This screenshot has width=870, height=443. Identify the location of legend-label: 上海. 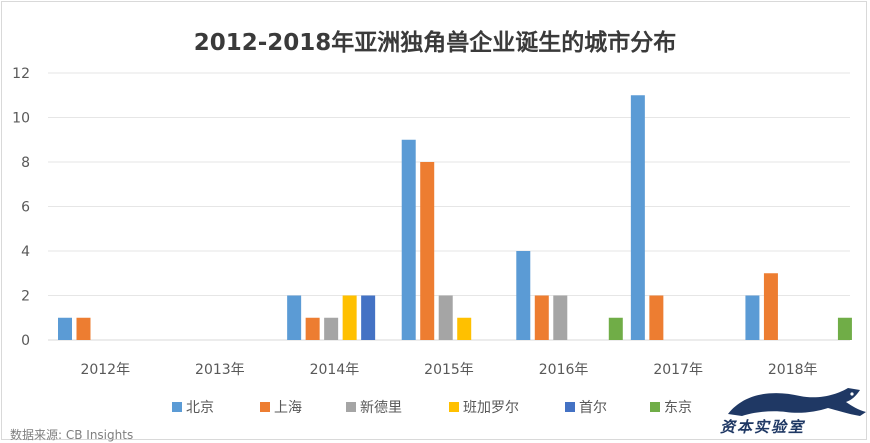
(288, 408).